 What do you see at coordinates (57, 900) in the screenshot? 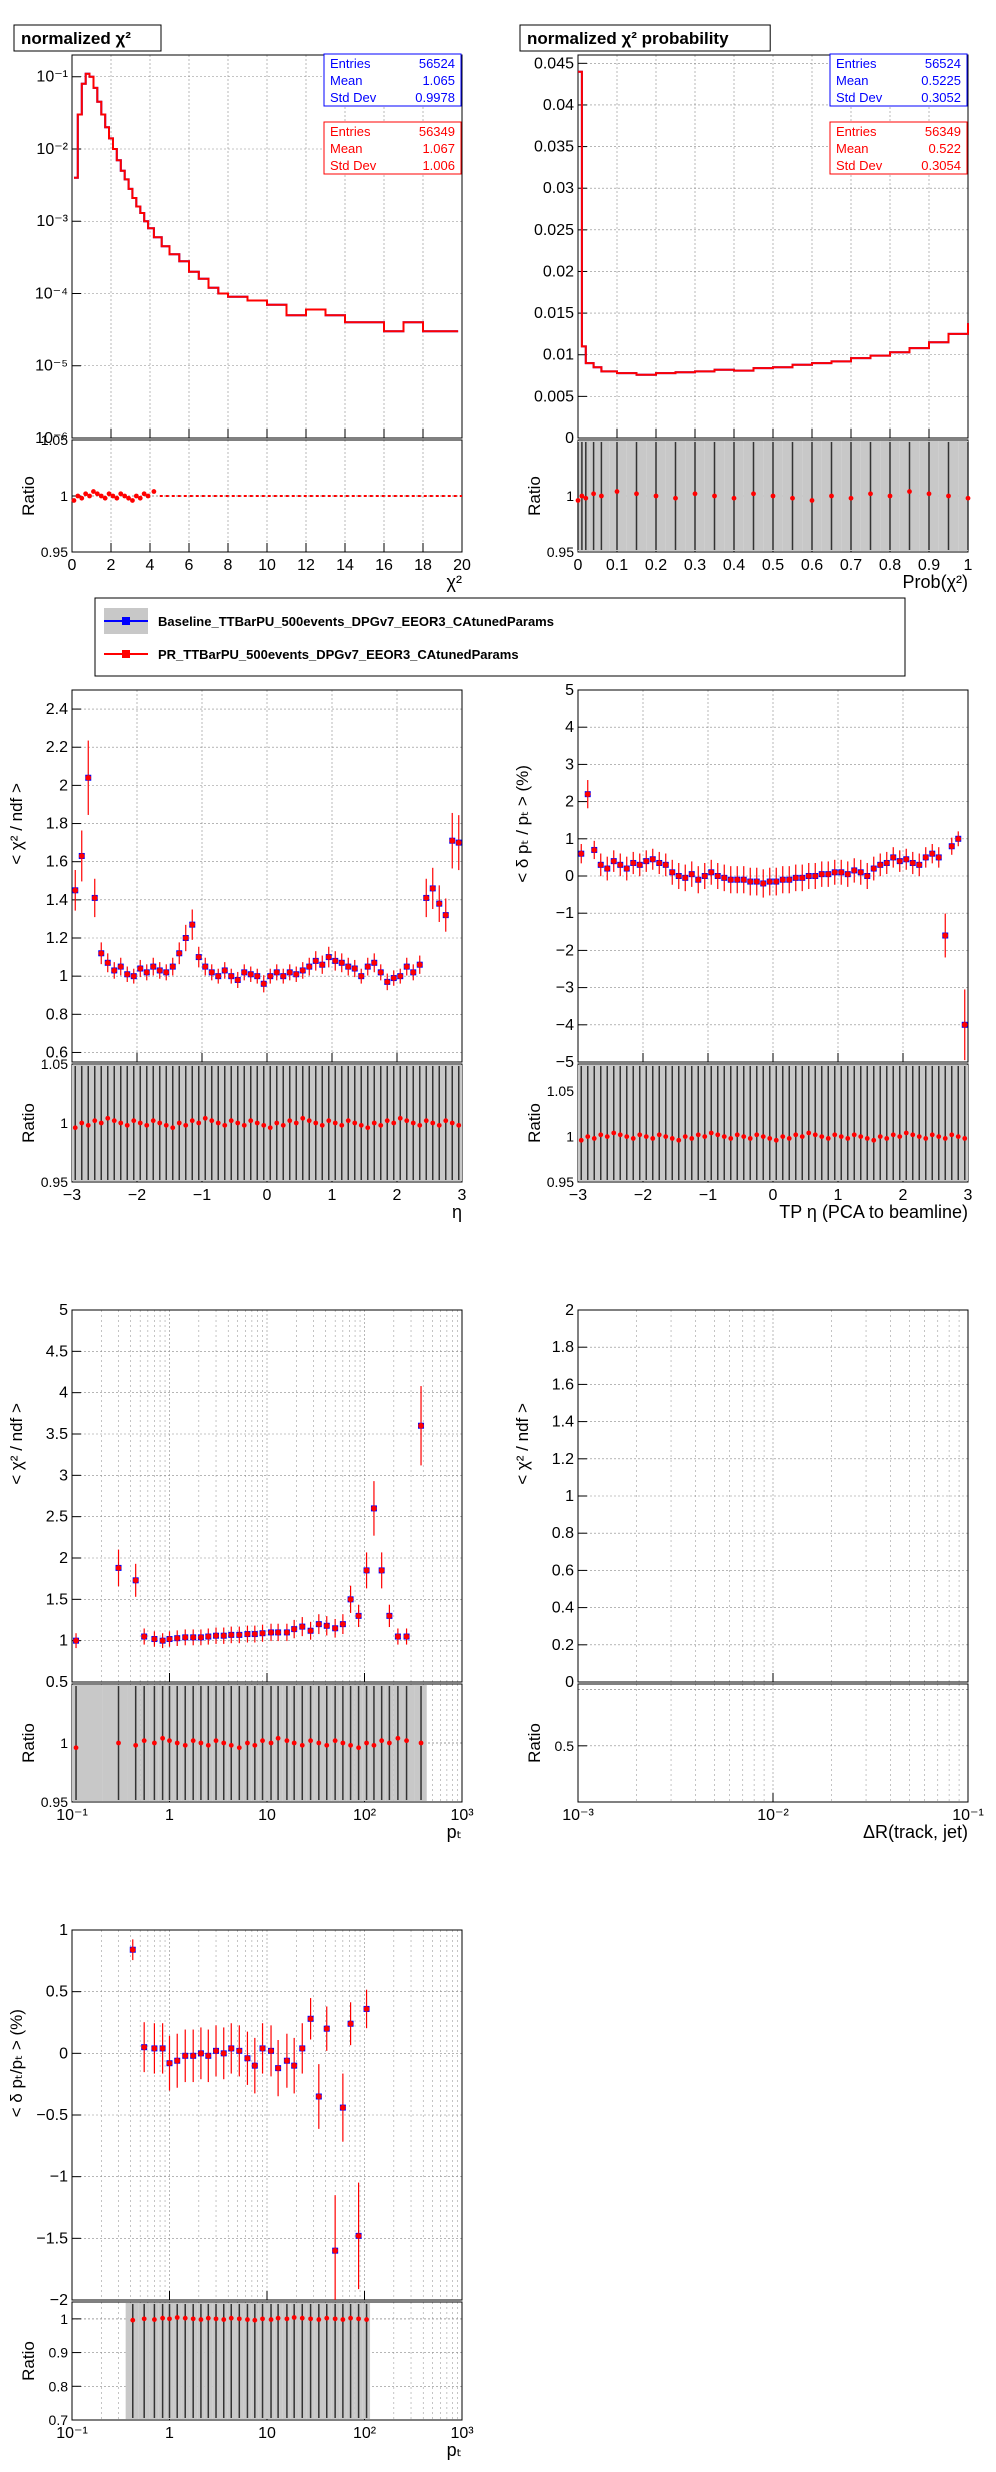
I see `chi2eta-ytick: 1.4` at bounding box center [57, 900].